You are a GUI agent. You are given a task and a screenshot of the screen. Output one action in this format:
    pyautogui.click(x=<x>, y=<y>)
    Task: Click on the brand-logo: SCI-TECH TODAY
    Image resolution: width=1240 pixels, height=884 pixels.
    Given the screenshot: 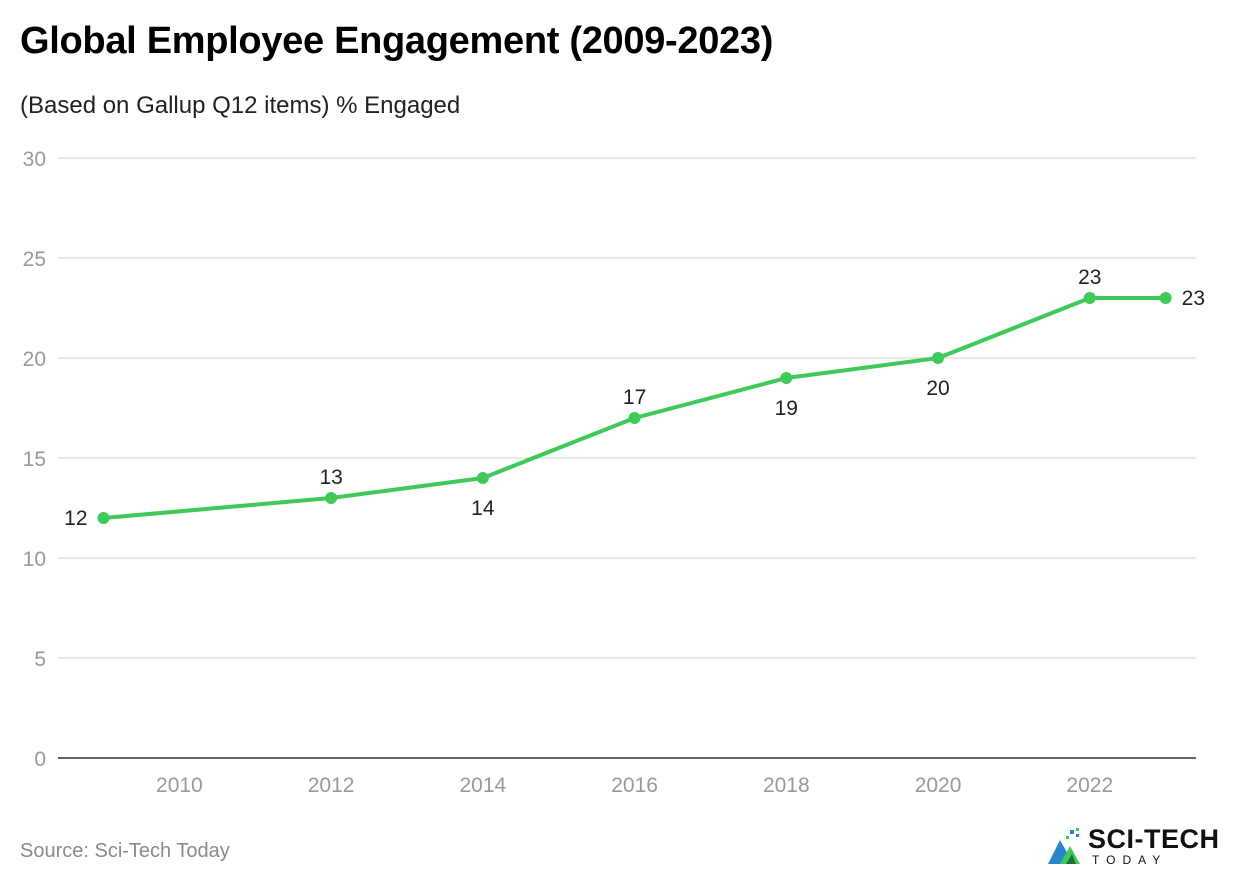 What is the action you would take?
    pyautogui.click(x=1136, y=848)
    